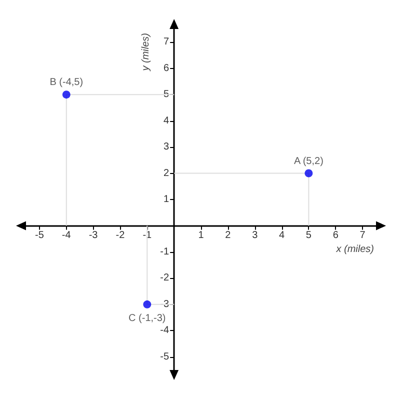  What do you see at coordinates (309, 161) in the screenshot?
I see `annotation: A (5,2)` at bounding box center [309, 161].